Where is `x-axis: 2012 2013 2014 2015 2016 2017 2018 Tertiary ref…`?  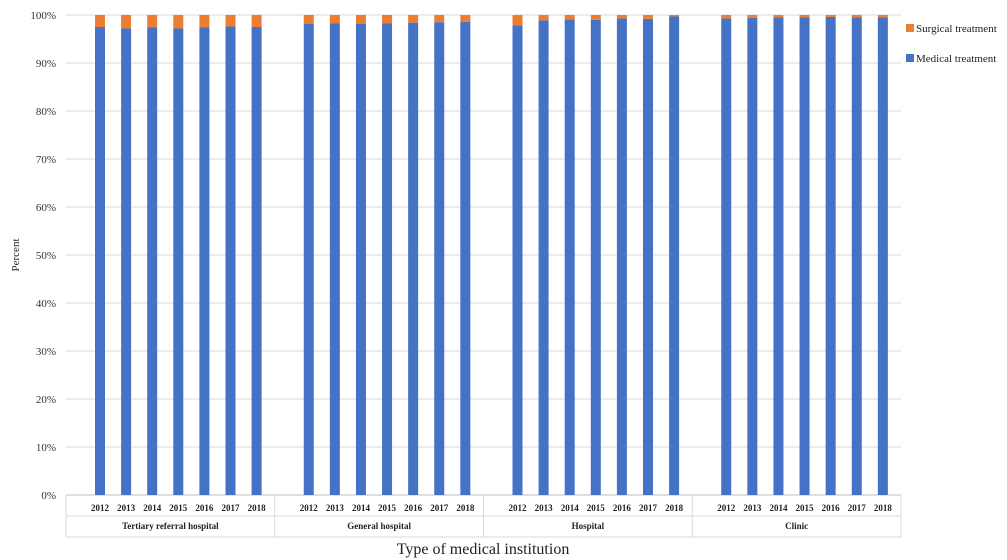 x-axis: 2012 2013 2014 2015 2016 2017 2018 Tertiary ref… is located at coordinates (483, 516).